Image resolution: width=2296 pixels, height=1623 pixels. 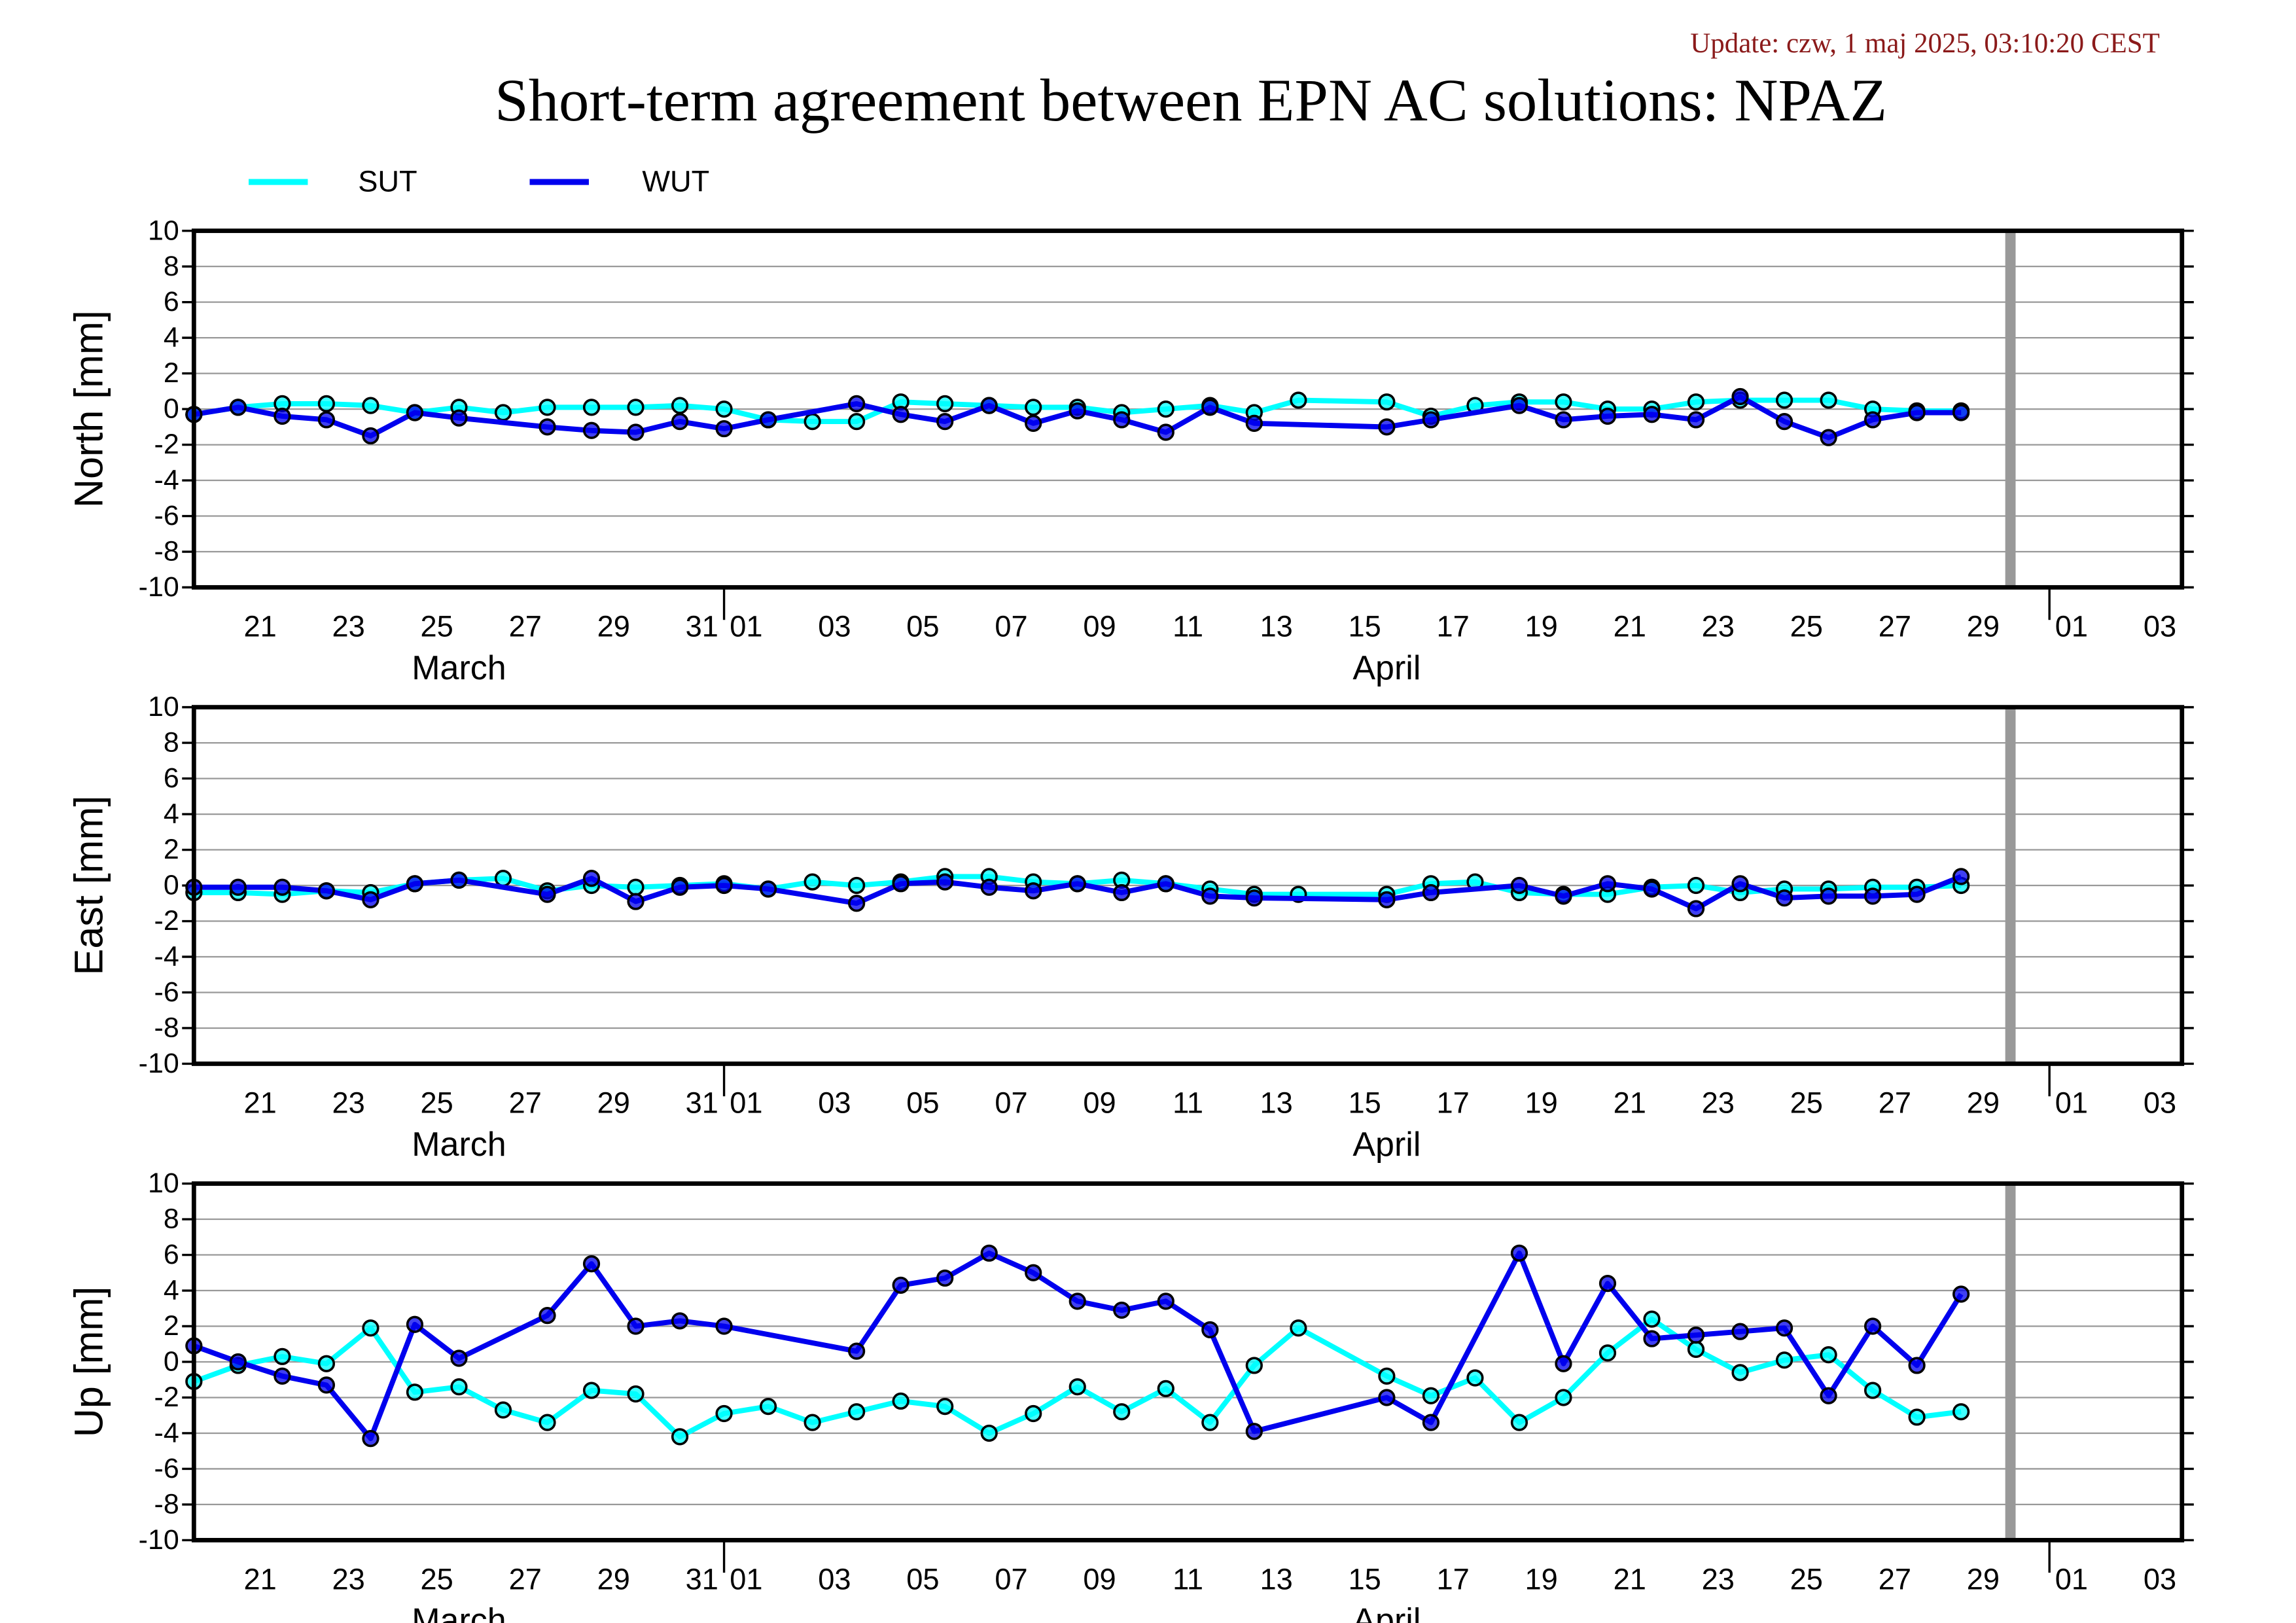 I want to click on y-axis-label: North [mm], so click(x=88, y=409).